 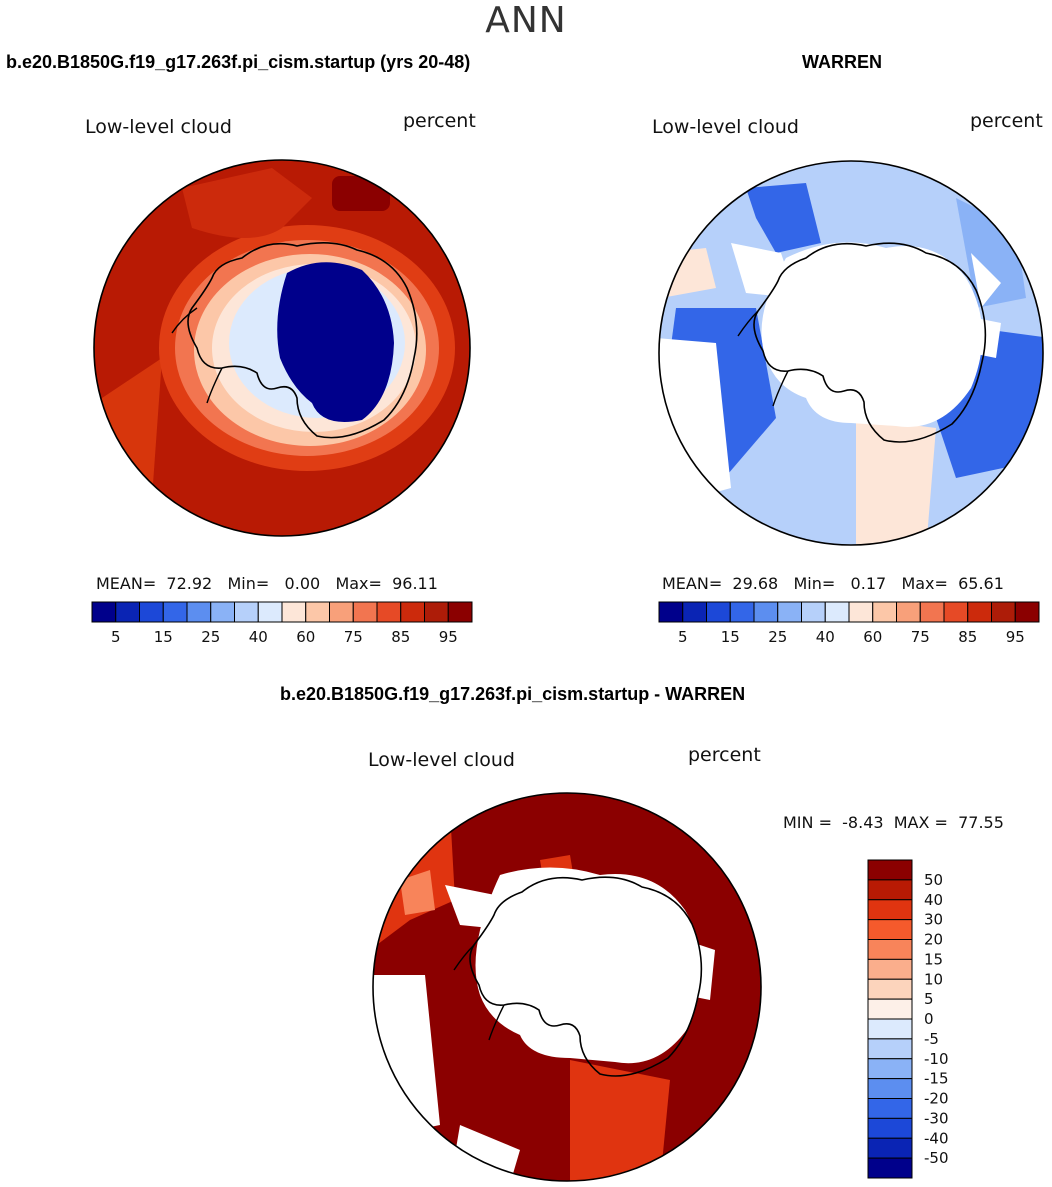 What do you see at coordinates (197, 355) in the screenshot?
I see `model-peninsula-coastline` at bounding box center [197, 355].